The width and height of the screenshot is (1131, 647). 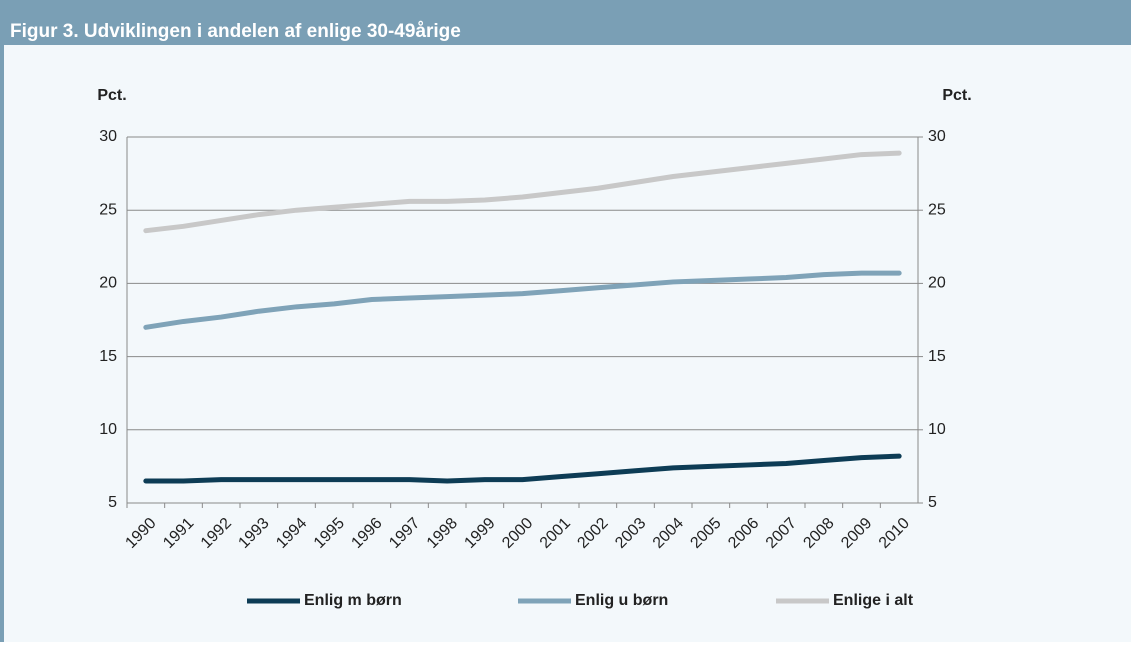 I want to click on y-tick-label: 5, so click(x=112, y=502).